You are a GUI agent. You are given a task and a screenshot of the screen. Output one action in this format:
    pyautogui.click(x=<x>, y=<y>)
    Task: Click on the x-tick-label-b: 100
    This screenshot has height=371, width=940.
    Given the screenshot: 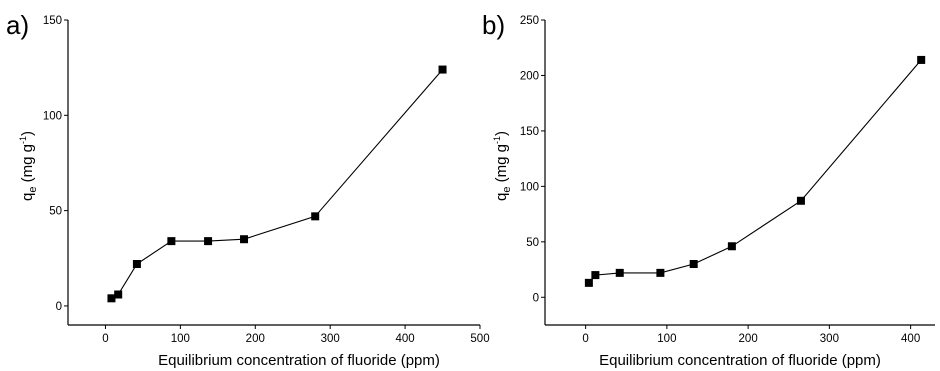 What is the action you would take?
    pyautogui.click(x=666, y=339)
    